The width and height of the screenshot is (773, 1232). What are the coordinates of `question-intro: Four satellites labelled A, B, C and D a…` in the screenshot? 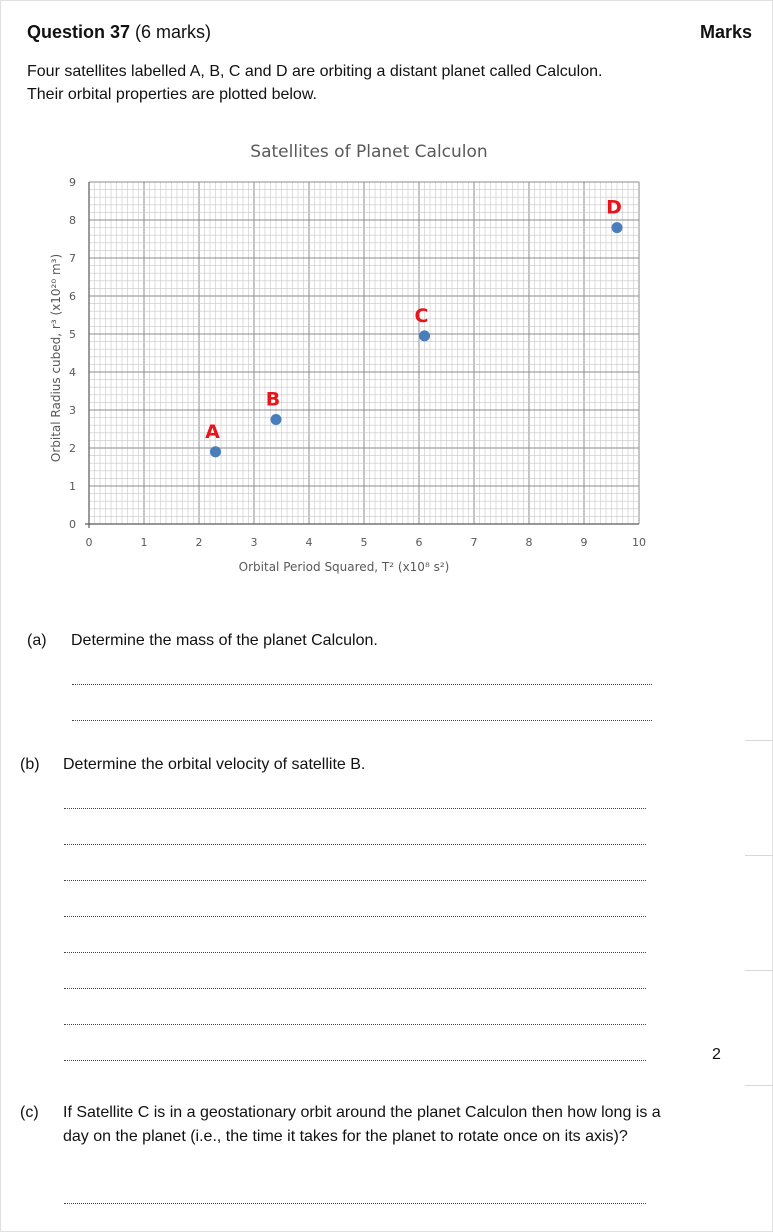 It's located at (367, 83).